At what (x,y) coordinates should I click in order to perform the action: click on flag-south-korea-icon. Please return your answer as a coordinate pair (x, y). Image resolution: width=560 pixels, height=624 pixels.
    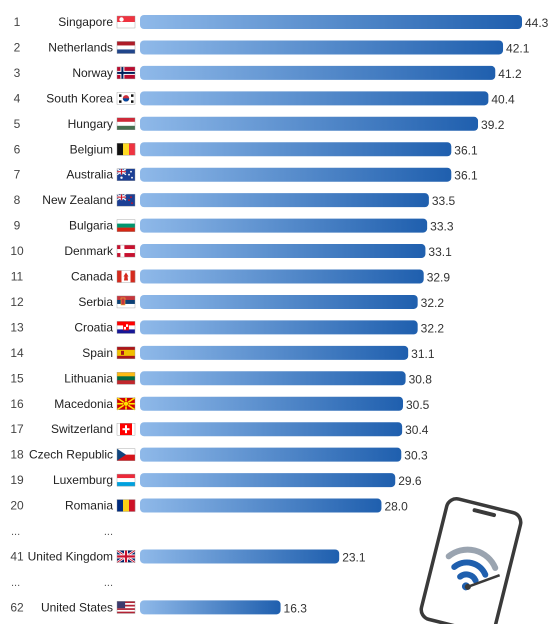
    Looking at the image, I should click on (126, 98).